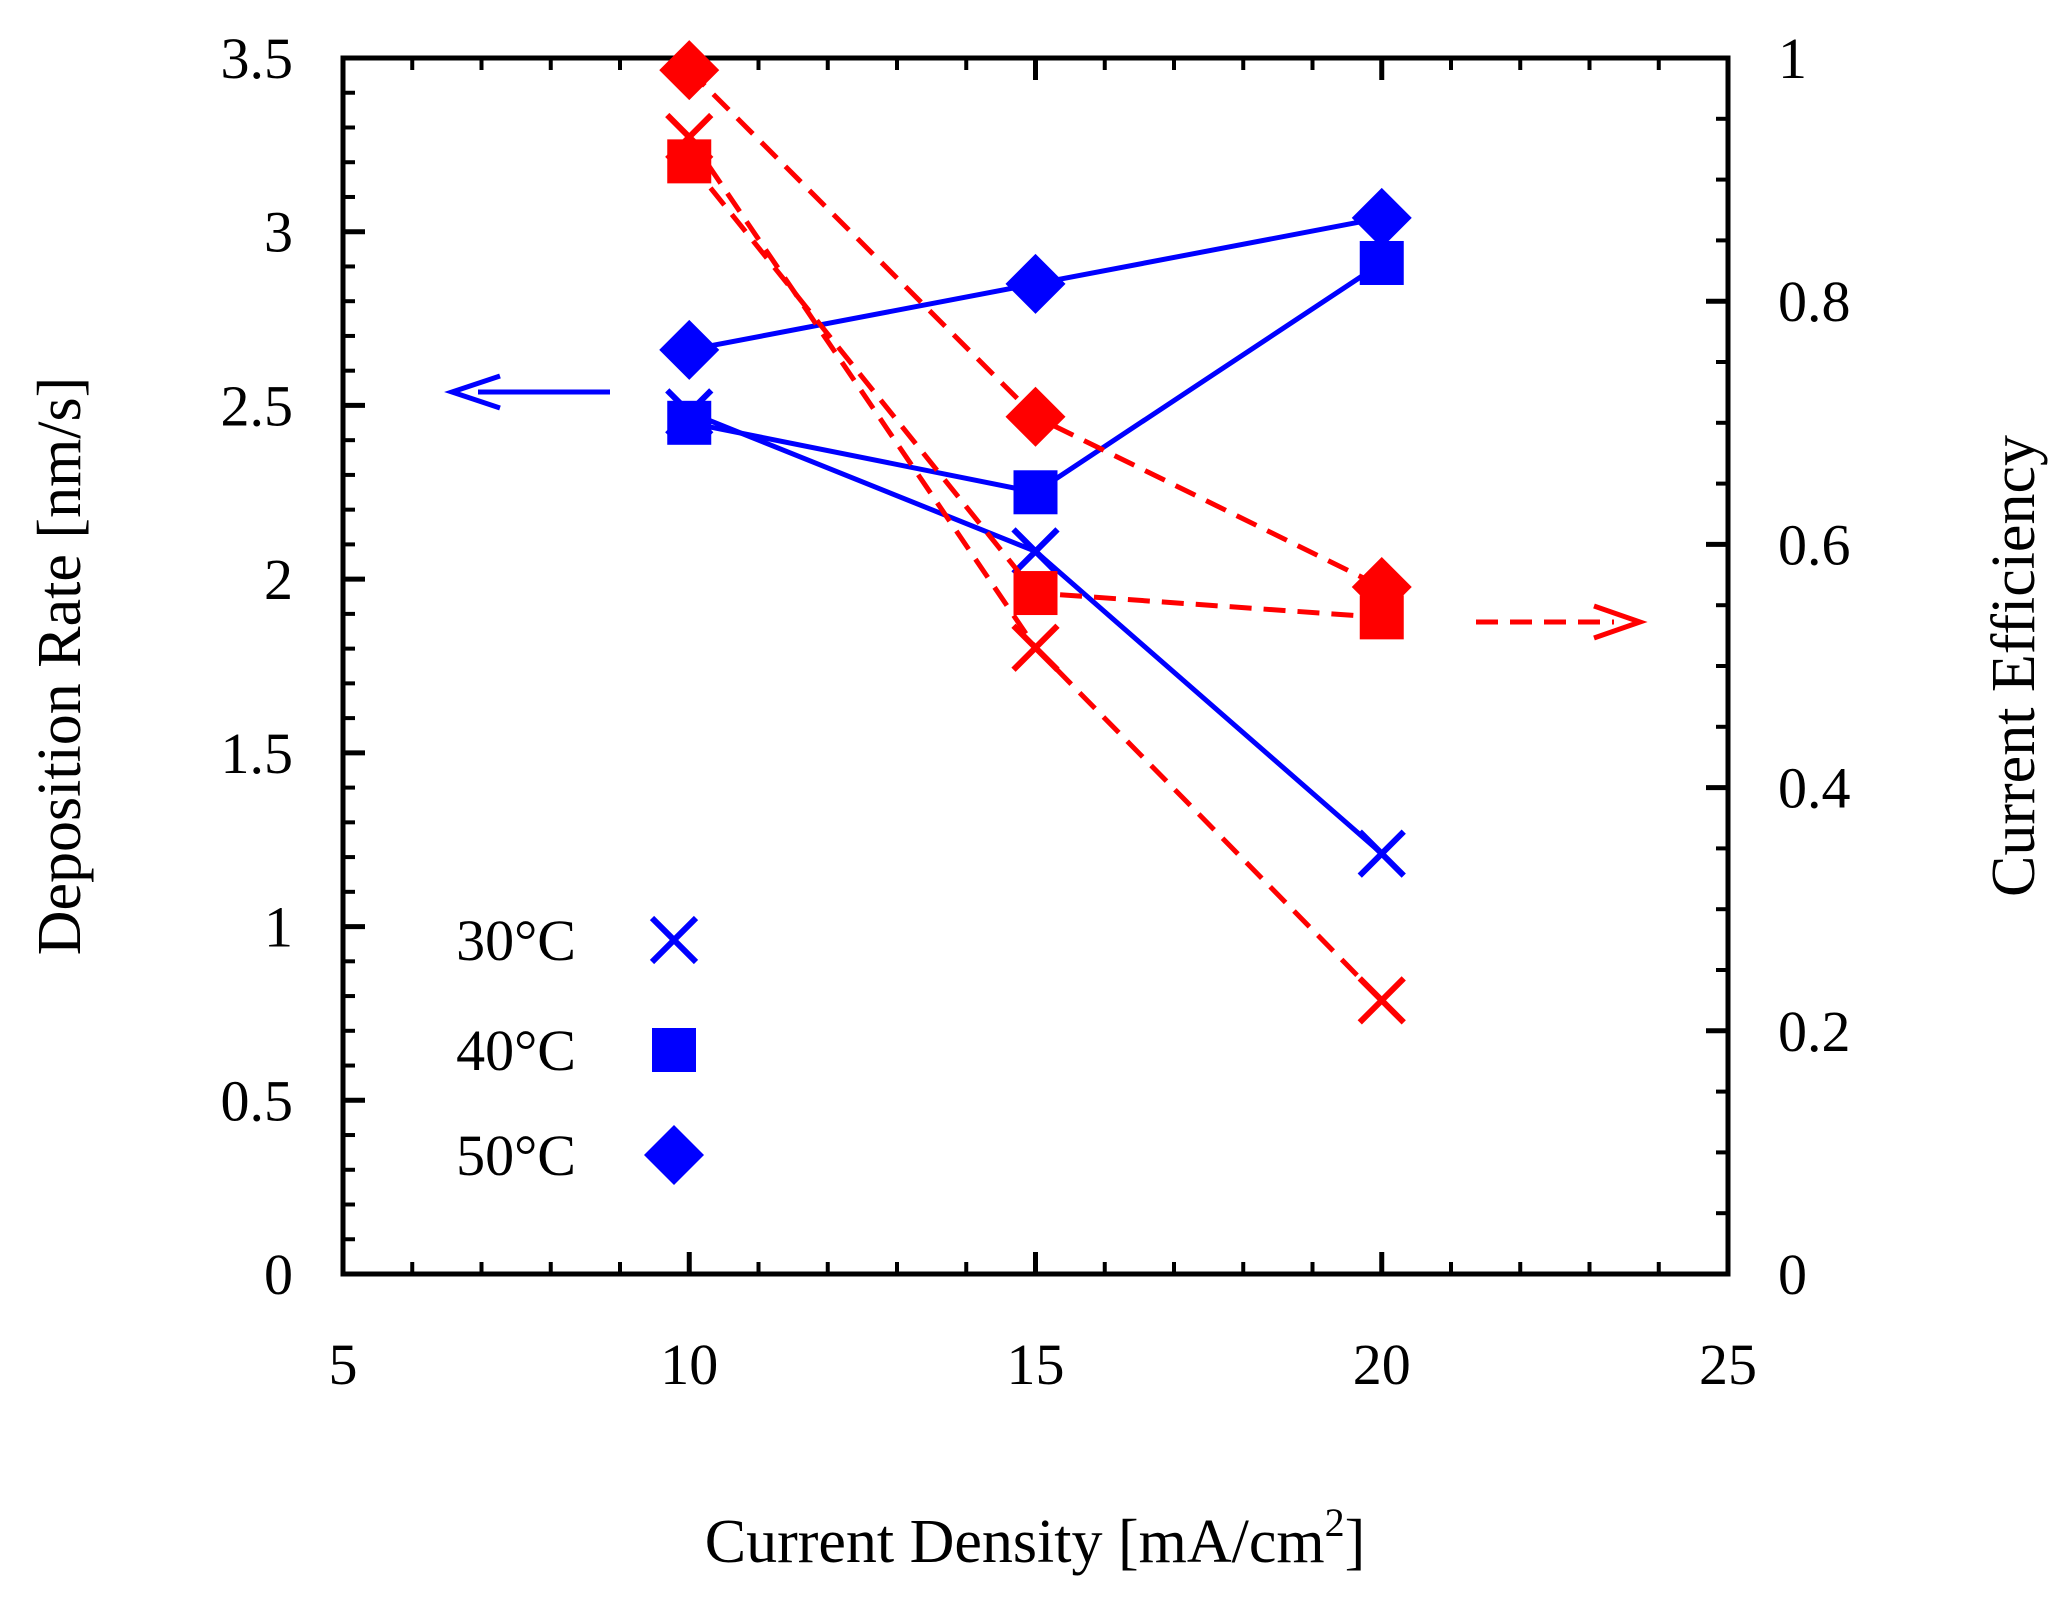  I want to click on y-left-tick-label: 0, so click(278, 1274).